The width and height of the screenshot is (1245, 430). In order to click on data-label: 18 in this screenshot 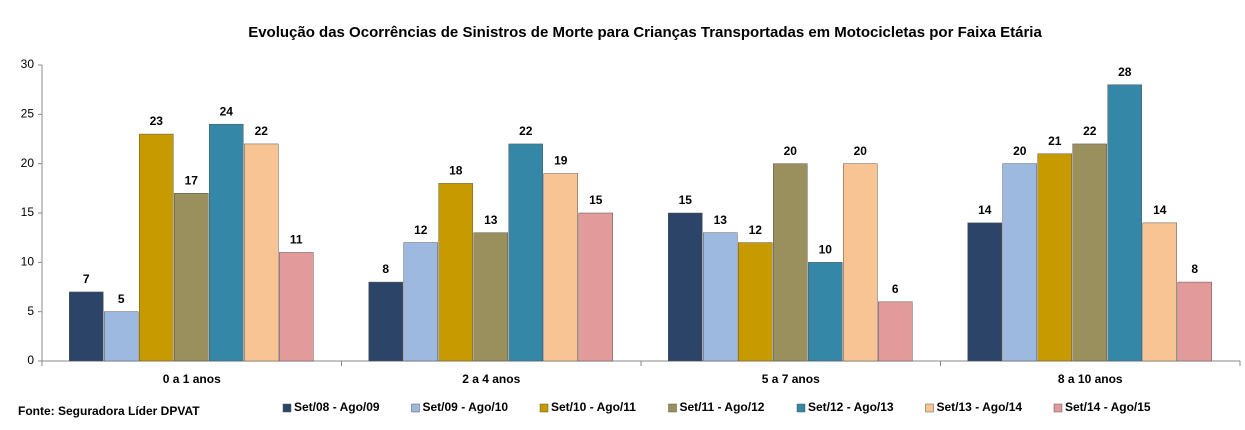, I will do `click(456, 171)`.